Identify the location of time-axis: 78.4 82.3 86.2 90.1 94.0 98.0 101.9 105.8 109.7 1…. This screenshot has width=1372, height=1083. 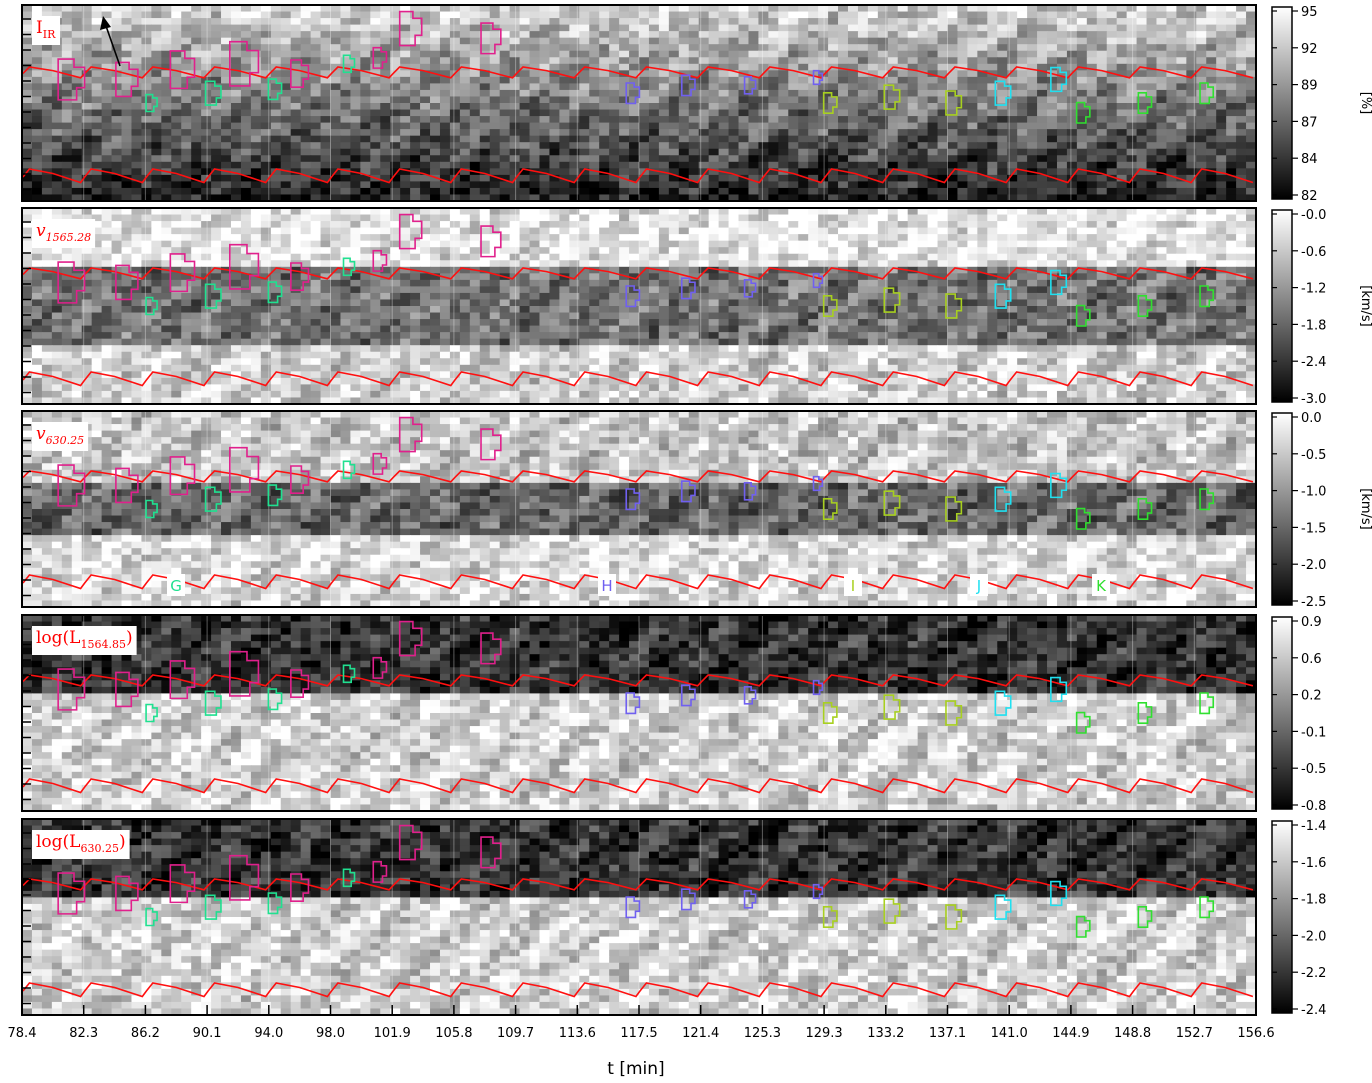
(641, 1023).